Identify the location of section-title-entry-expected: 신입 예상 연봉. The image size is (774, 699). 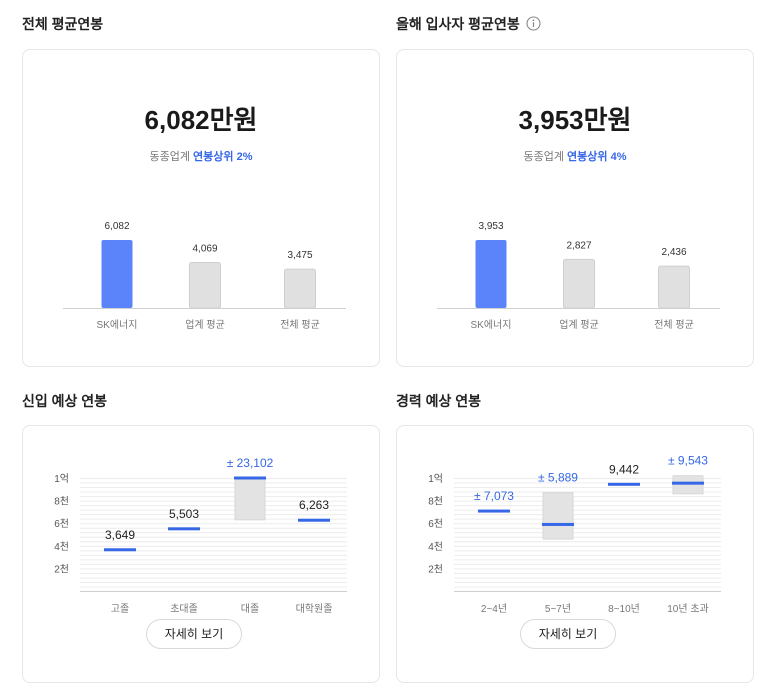
(65, 401).